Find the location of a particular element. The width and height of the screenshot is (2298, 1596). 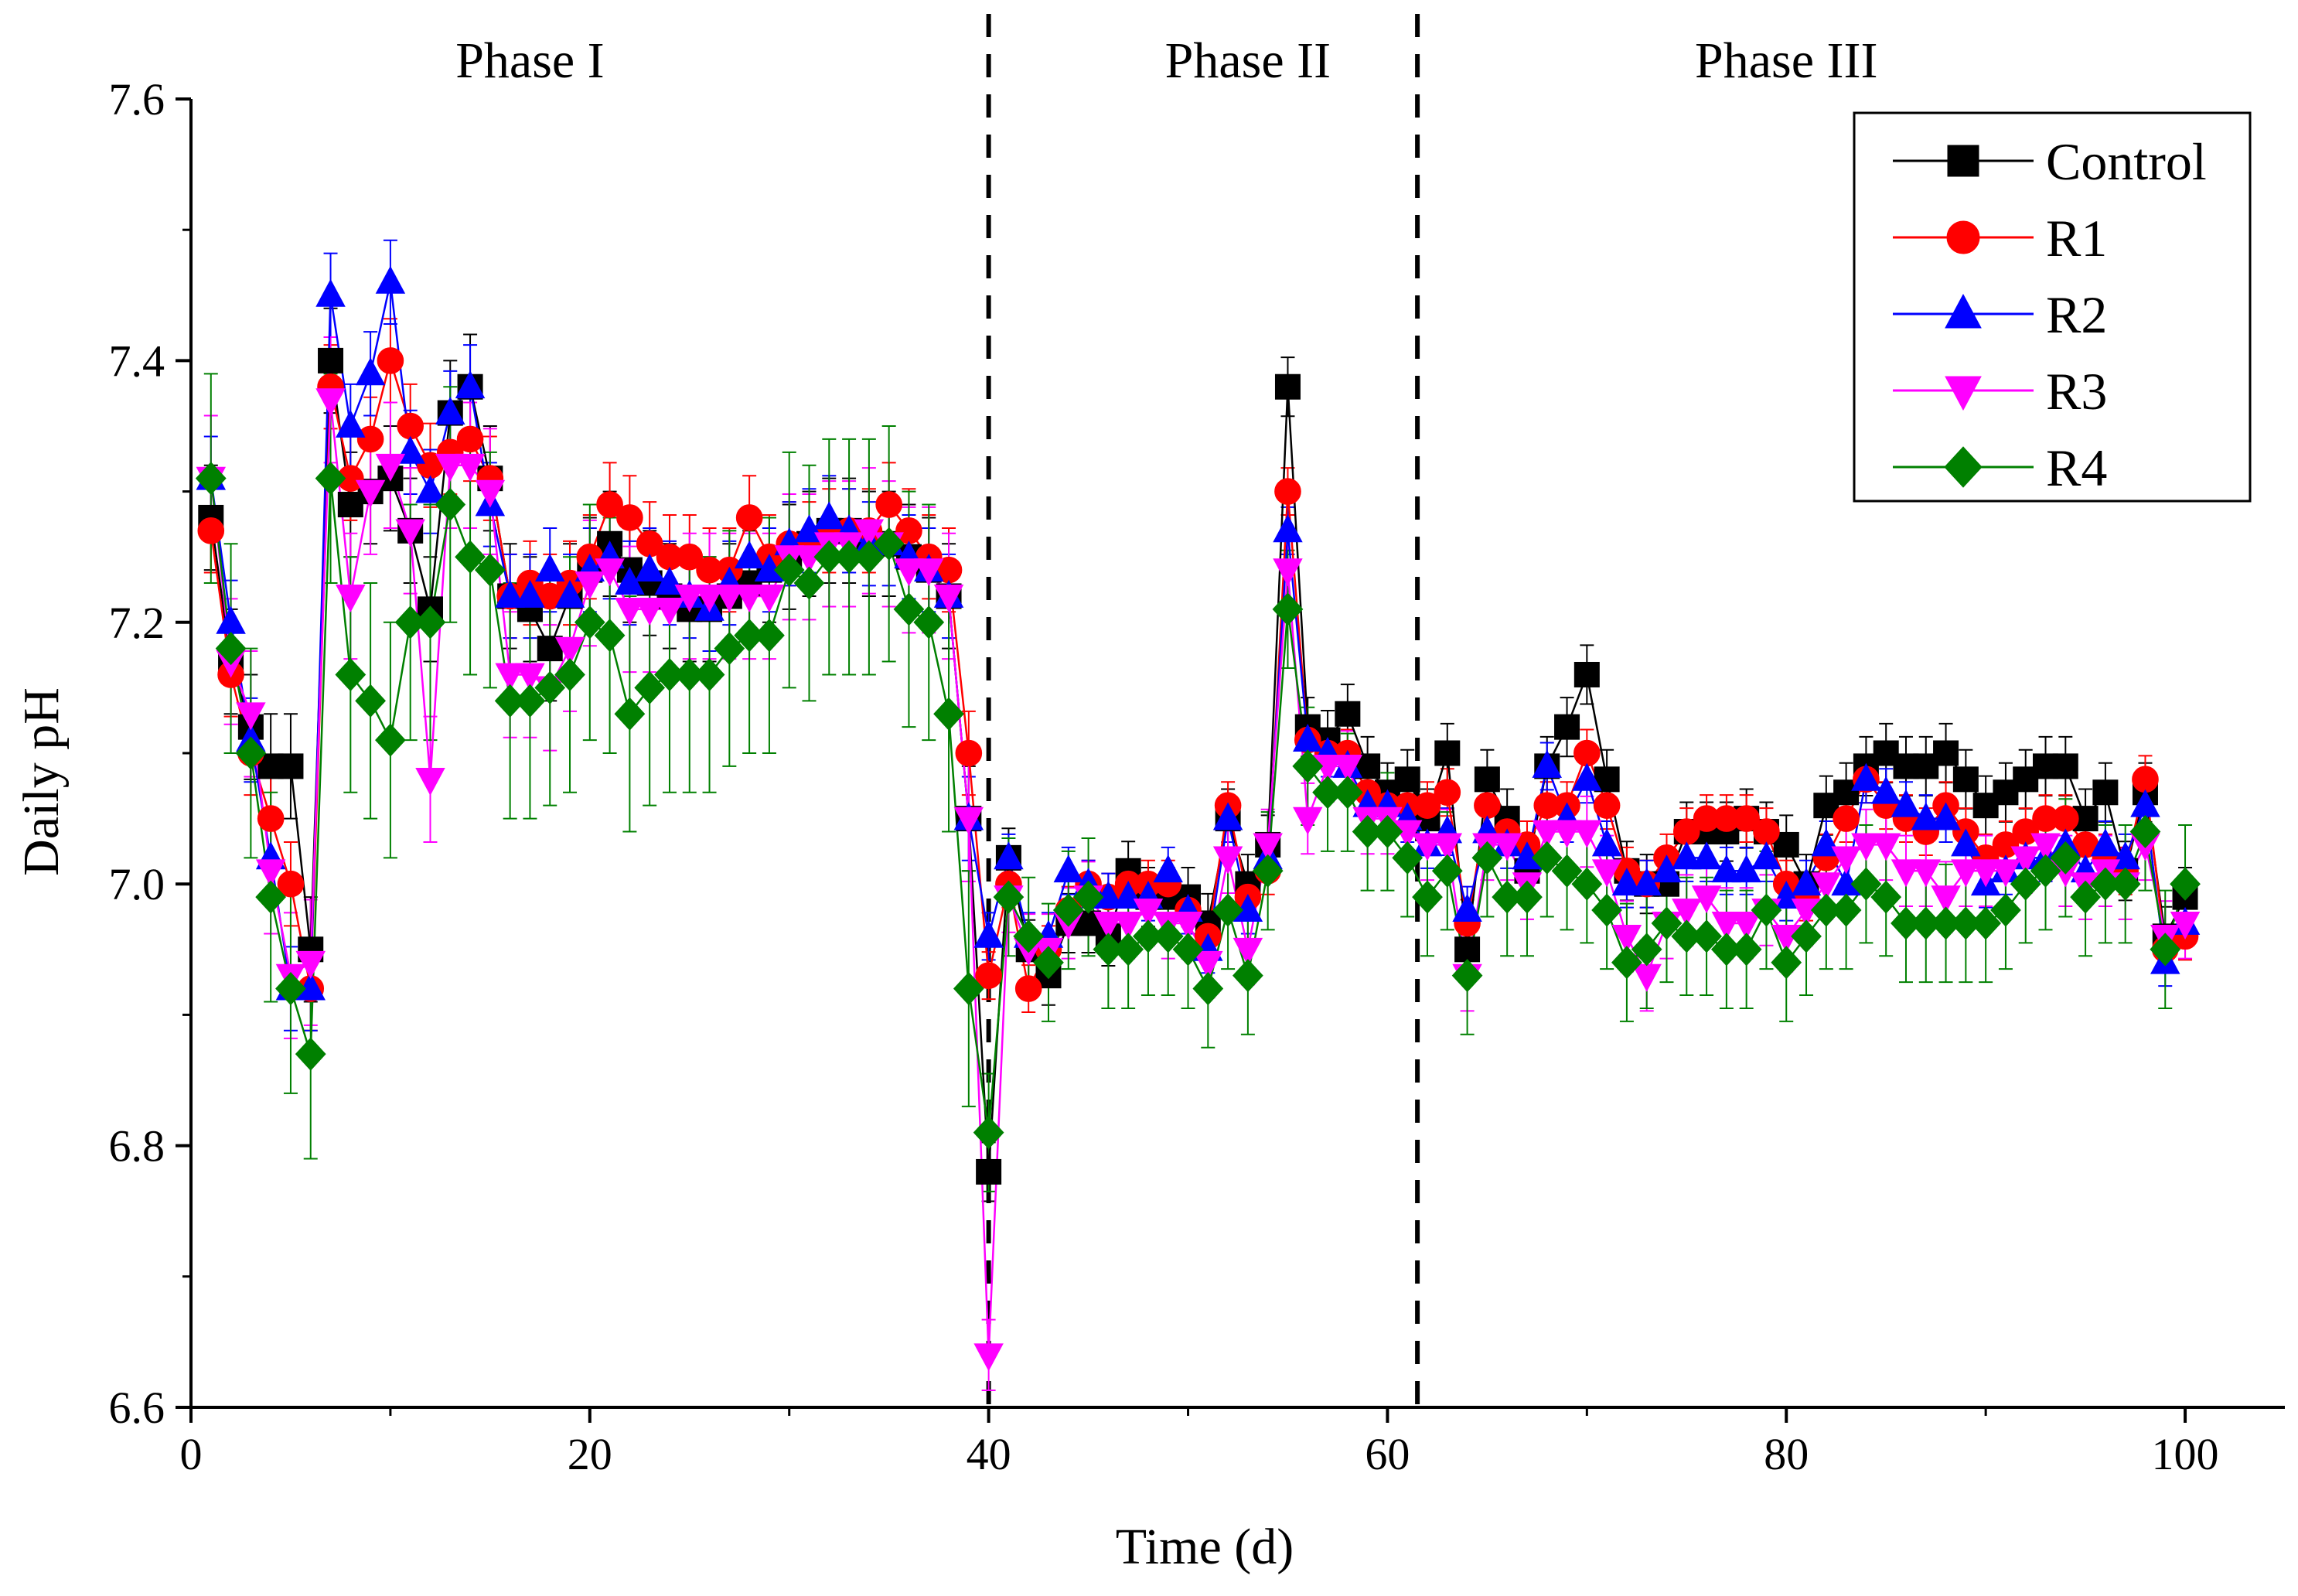

phase-label: Phase I is located at coordinates (529, 60).